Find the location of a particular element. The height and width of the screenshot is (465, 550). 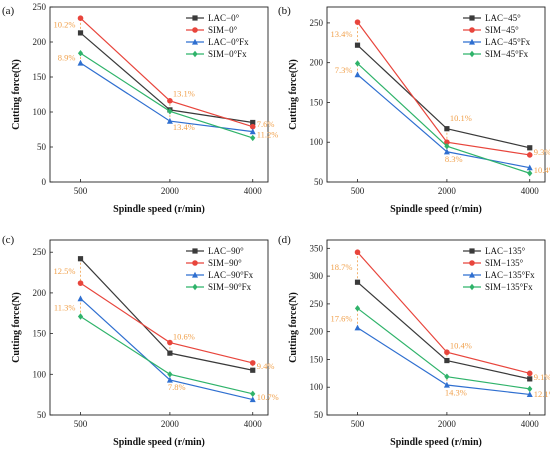

legend-label: LAC−90°Fx is located at coordinates (231, 275).